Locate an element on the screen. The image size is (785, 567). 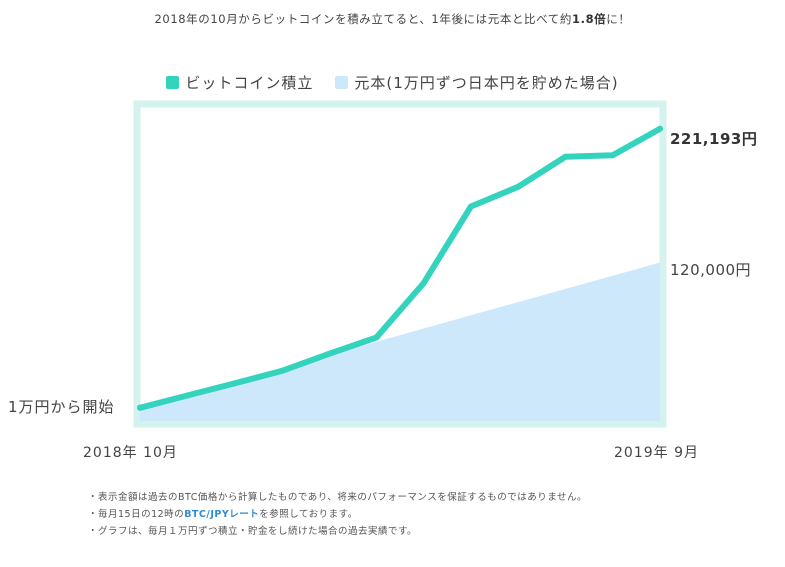
legend-item-bitcoin: ビットコイン積立 is located at coordinates (239, 82).